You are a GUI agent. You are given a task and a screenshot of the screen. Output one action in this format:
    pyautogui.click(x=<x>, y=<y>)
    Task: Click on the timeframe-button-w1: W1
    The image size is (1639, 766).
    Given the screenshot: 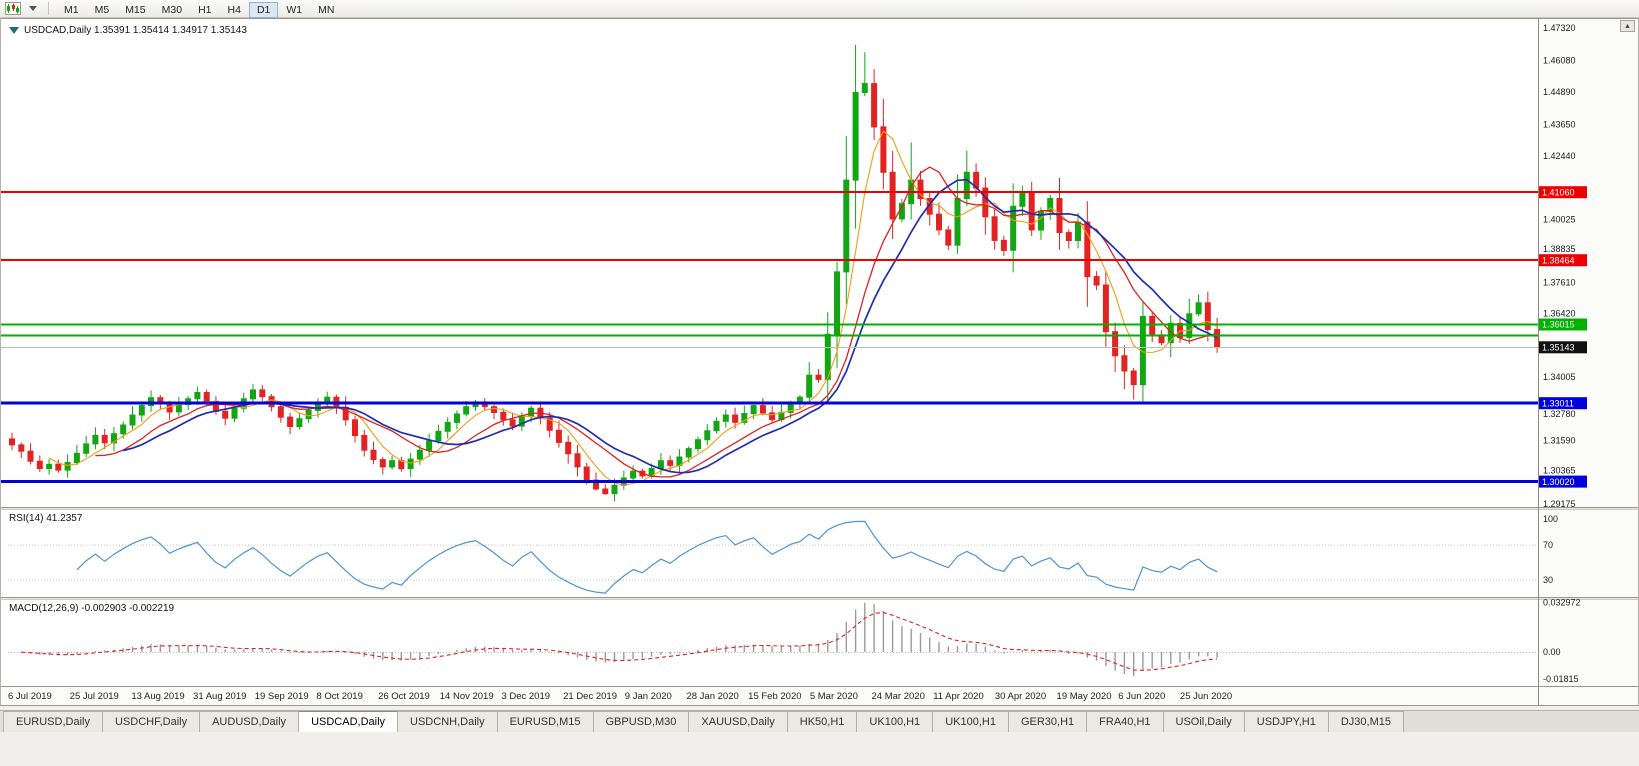 What is the action you would take?
    pyautogui.click(x=294, y=10)
    